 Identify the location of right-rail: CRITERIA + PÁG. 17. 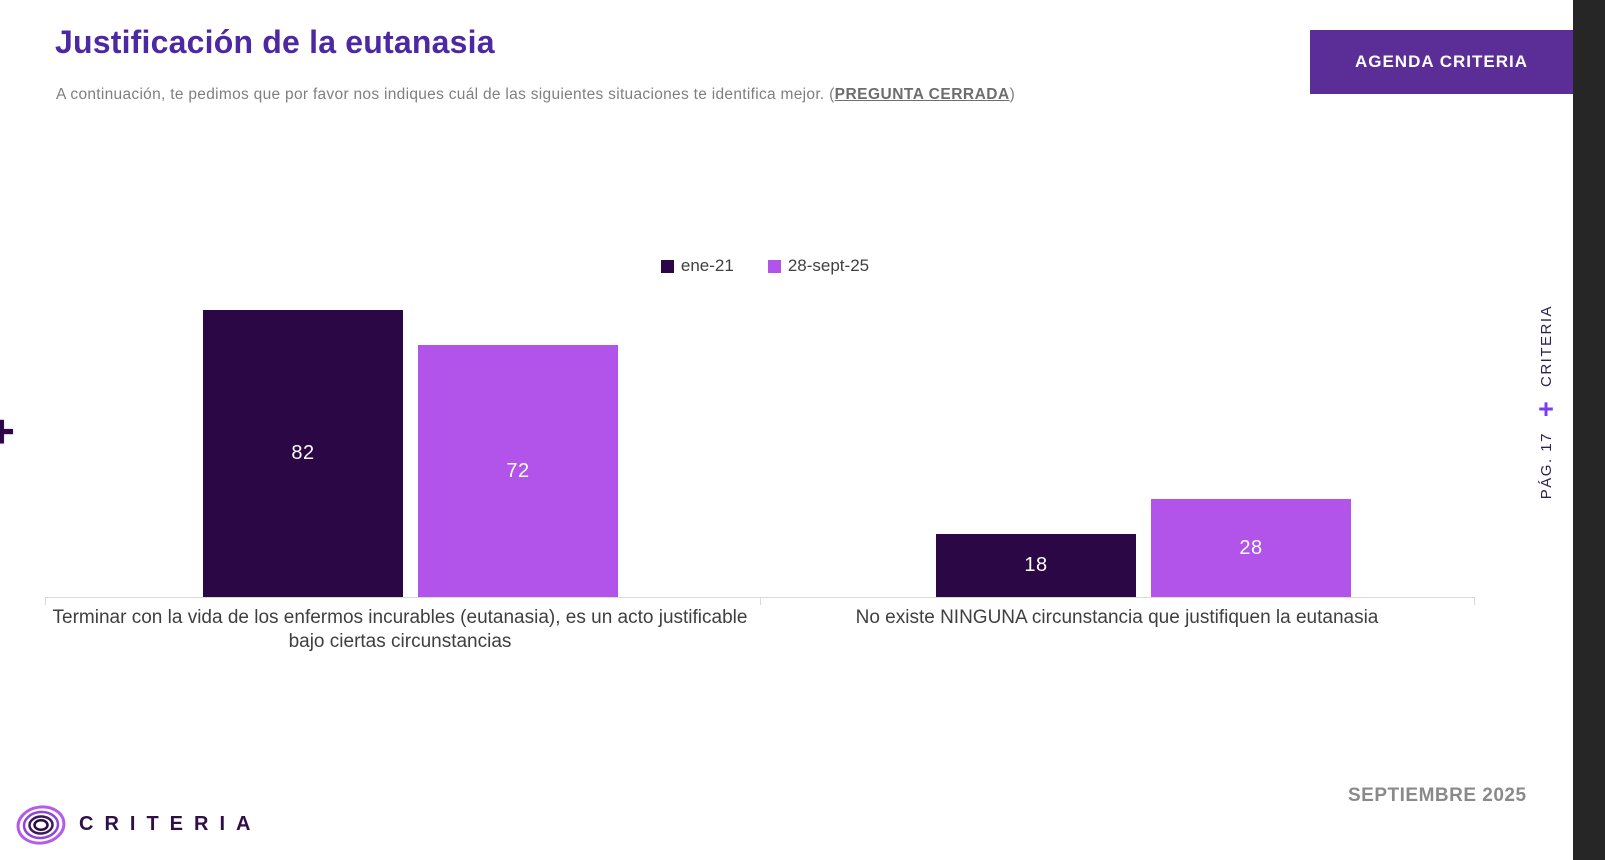
(1546, 425).